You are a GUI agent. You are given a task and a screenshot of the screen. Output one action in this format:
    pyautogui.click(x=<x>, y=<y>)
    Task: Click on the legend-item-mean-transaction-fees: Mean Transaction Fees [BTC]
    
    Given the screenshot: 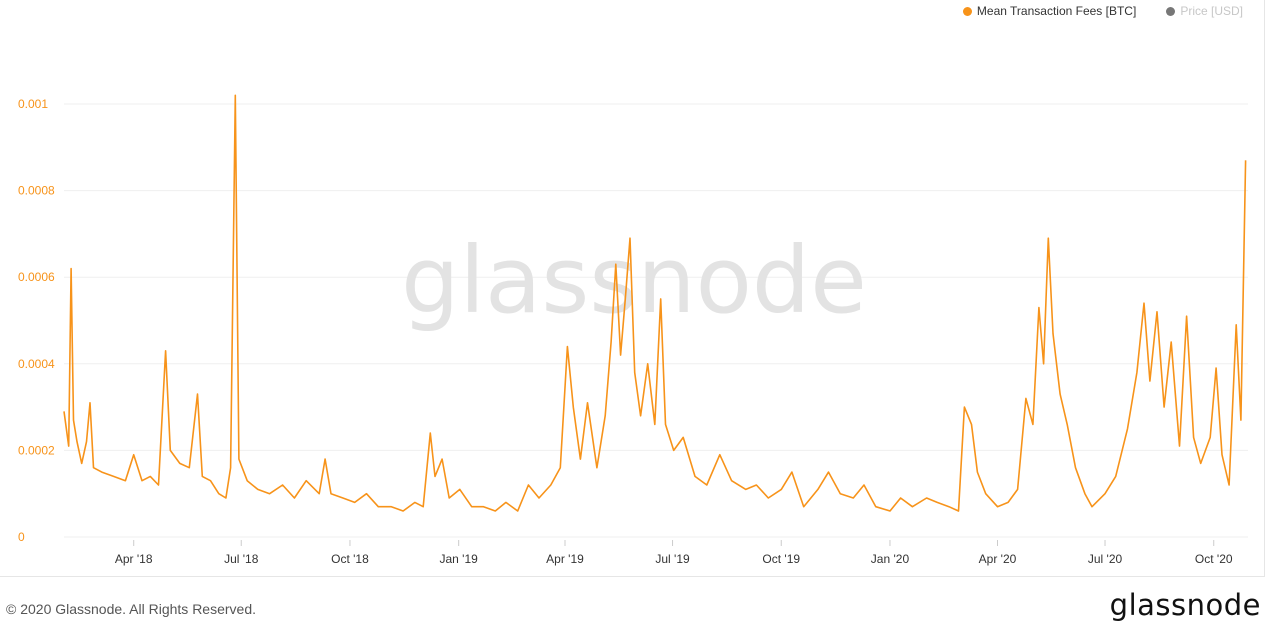 What is the action you would take?
    pyautogui.click(x=1049, y=11)
    